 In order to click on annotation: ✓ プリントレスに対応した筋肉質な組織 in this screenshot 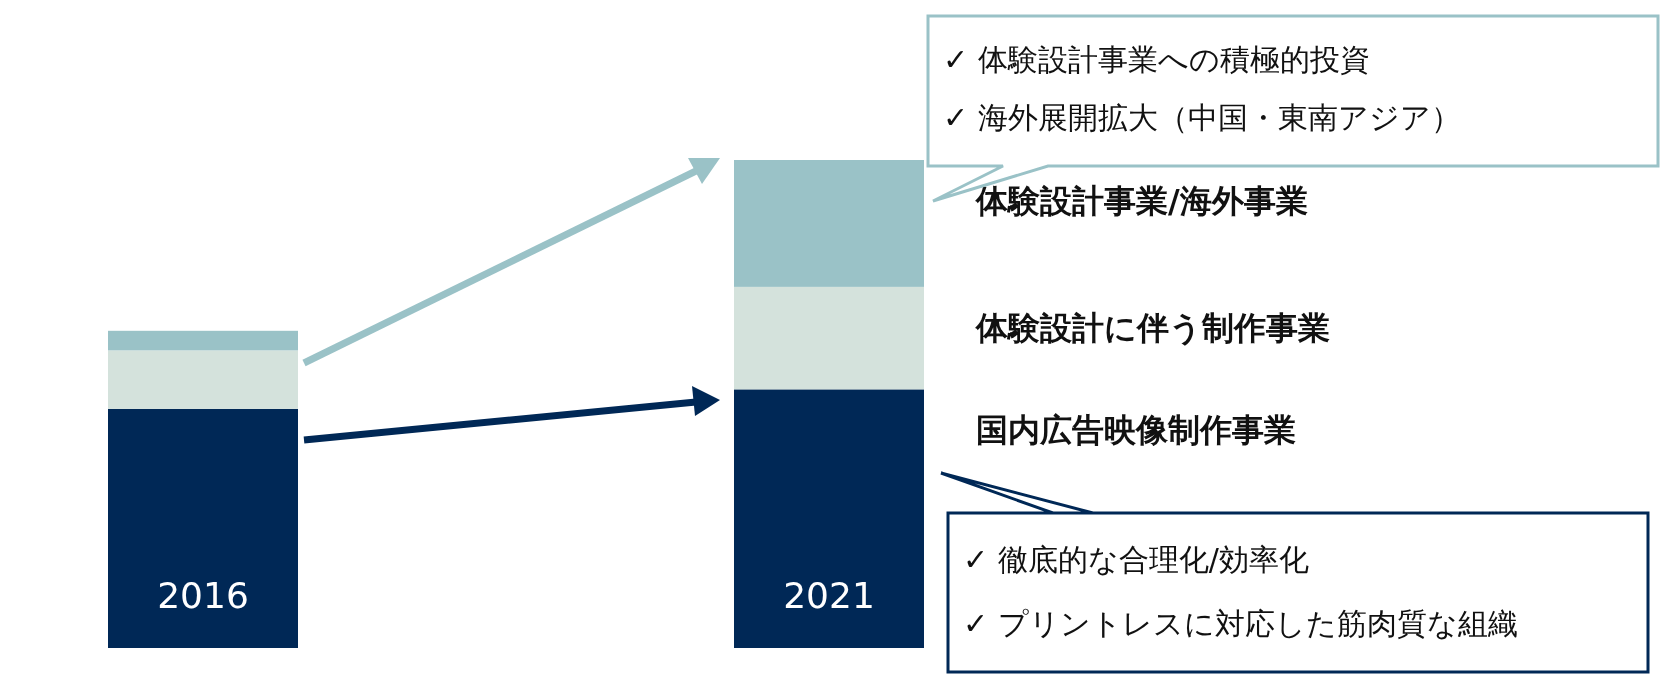, I will do `click(1240, 623)`.